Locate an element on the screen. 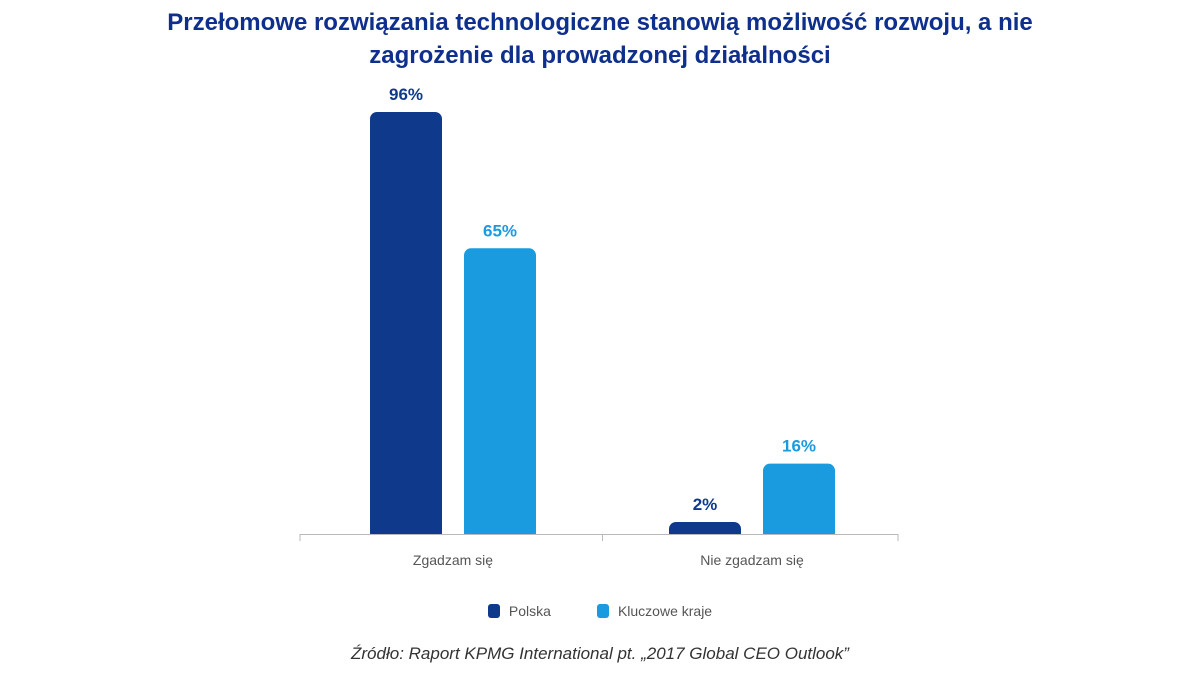 The height and width of the screenshot is (675, 1200). legend-swatch-polska is located at coordinates (493, 611).